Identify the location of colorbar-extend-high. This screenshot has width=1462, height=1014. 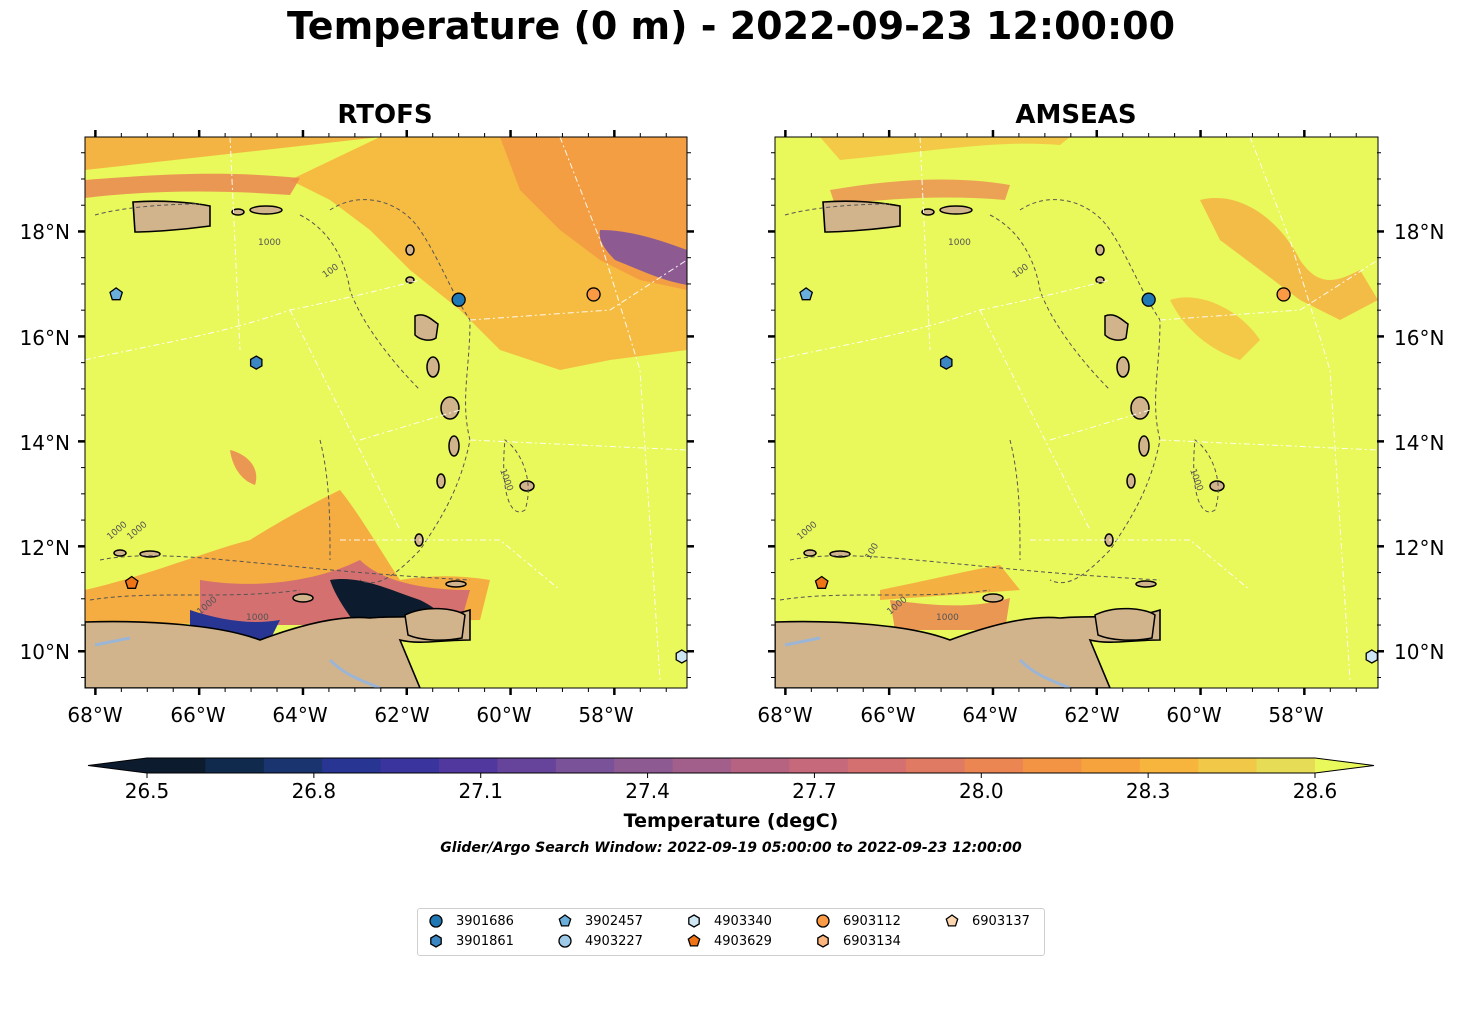
(1344, 765).